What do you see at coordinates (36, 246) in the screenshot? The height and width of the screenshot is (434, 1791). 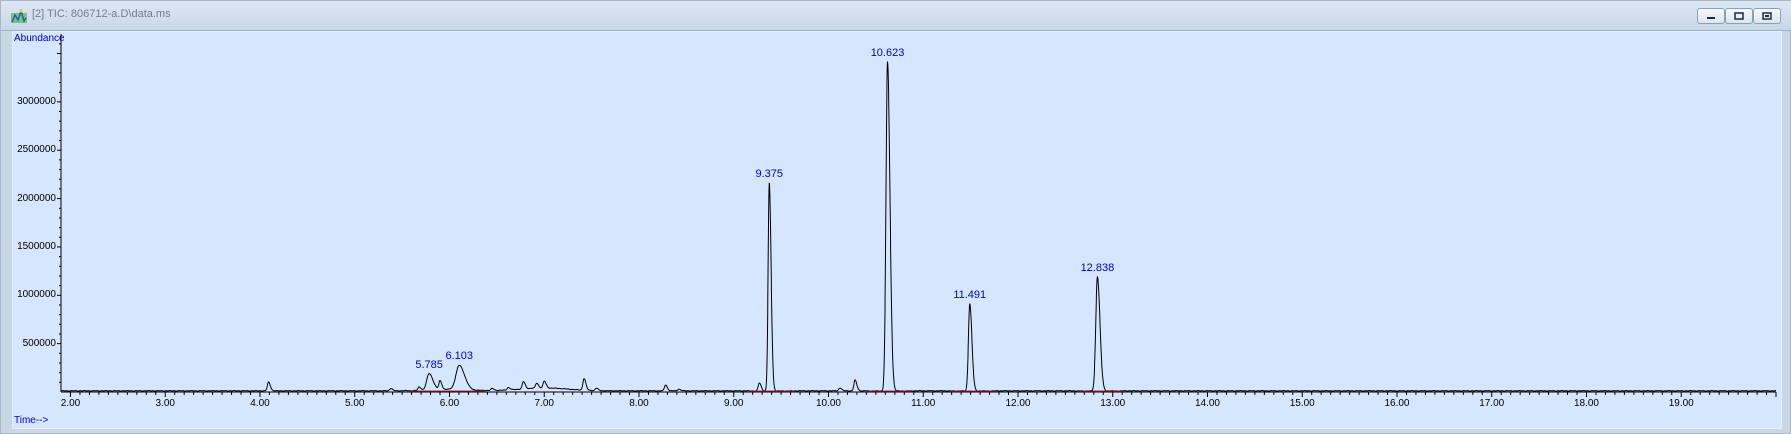 I see `y-tick-label: 1500000` at bounding box center [36, 246].